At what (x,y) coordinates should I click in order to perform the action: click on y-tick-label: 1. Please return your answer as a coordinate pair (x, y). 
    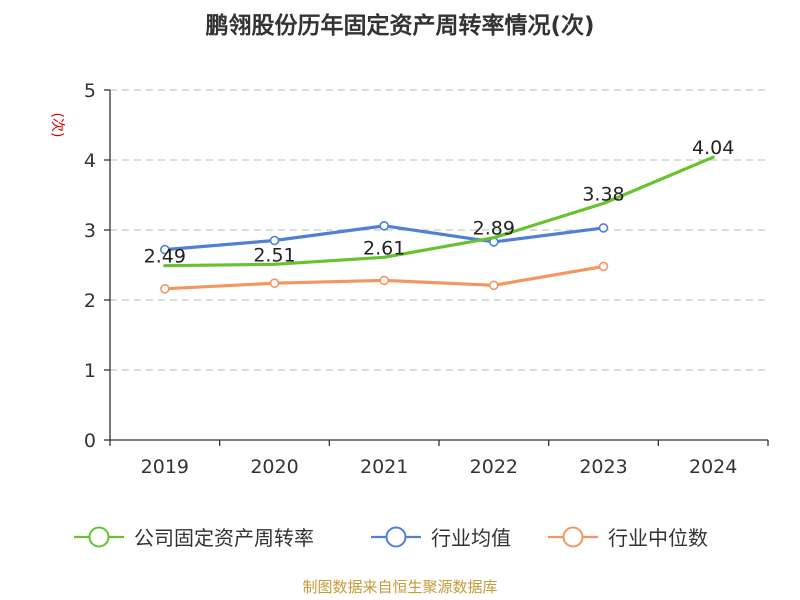
    Looking at the image, I should click on (90, 371).